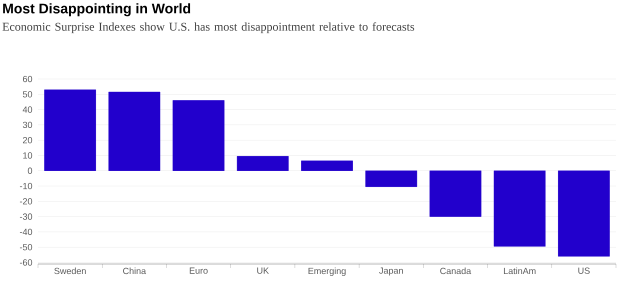  I want to click on x-tick-label: LatinAm, so click(520, 271).